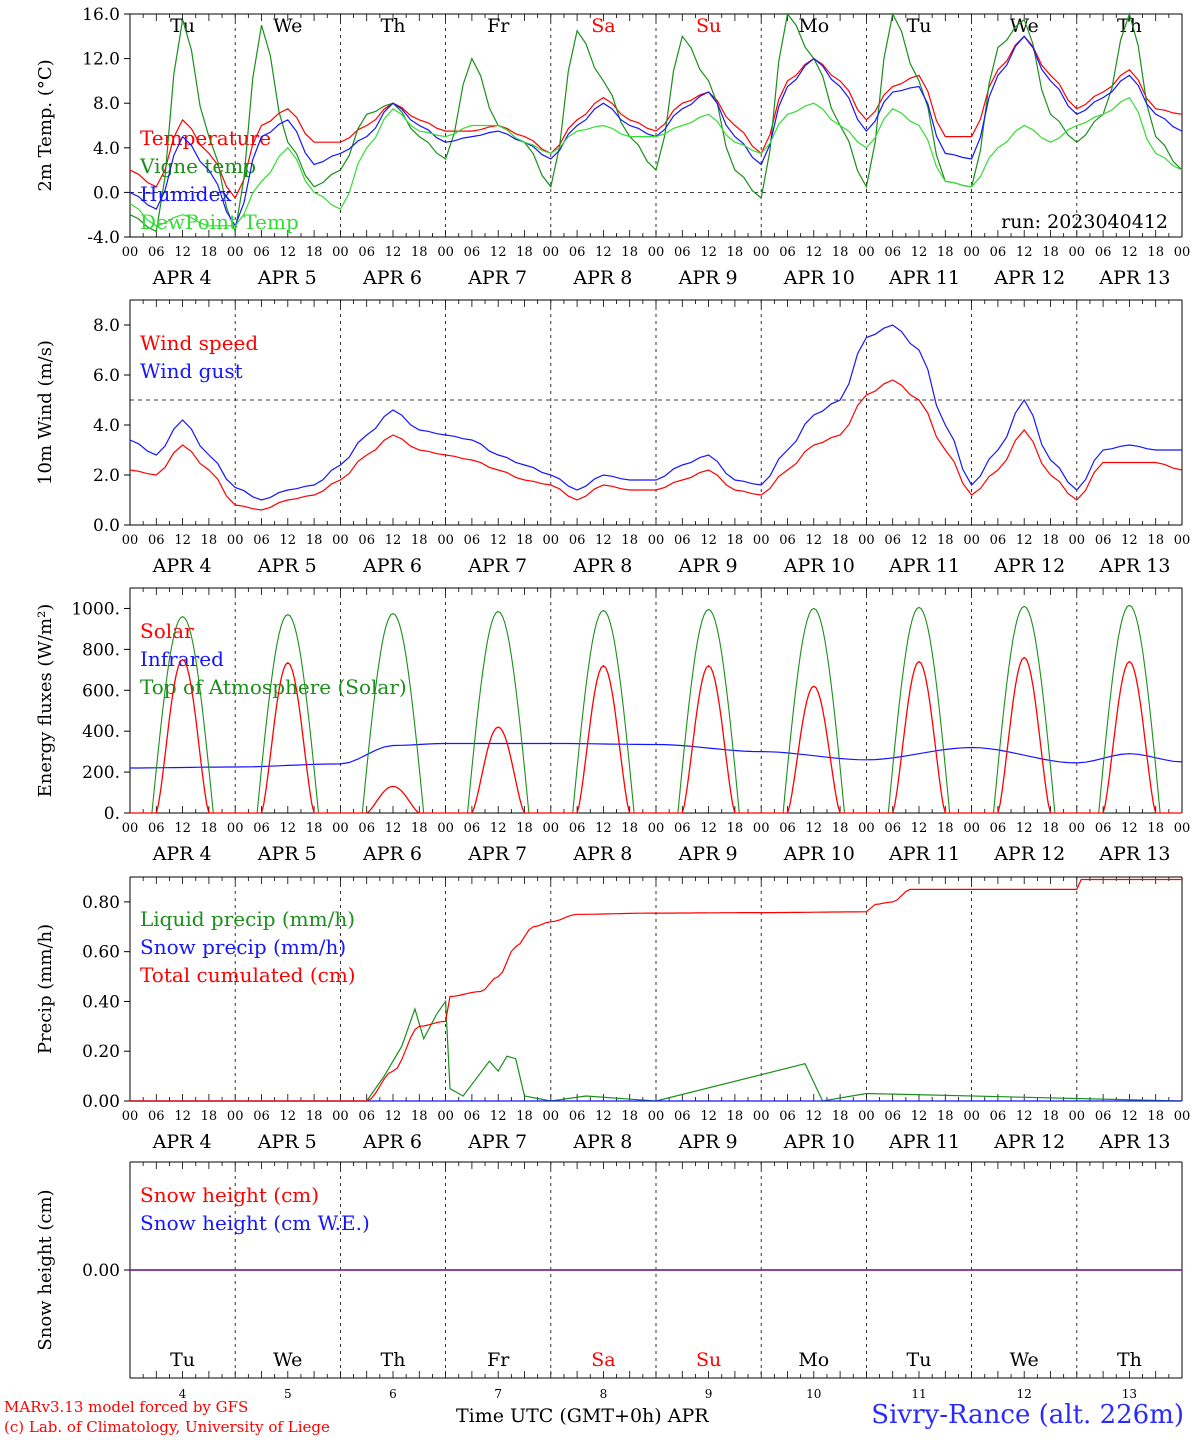  Describe the element at coordinates (45, 125) in the screenshot. I see `panel-0-ylabel: 2m Temp. (°C)` at that location.